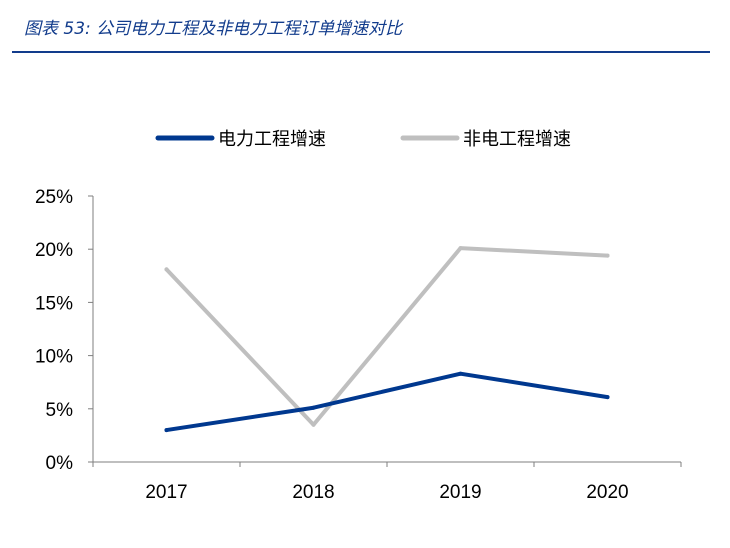 The image size is (730, 548). Describe the element at coordinates (54, 357) in the screenshot. I see `y-tick-label: 10%` at that location.